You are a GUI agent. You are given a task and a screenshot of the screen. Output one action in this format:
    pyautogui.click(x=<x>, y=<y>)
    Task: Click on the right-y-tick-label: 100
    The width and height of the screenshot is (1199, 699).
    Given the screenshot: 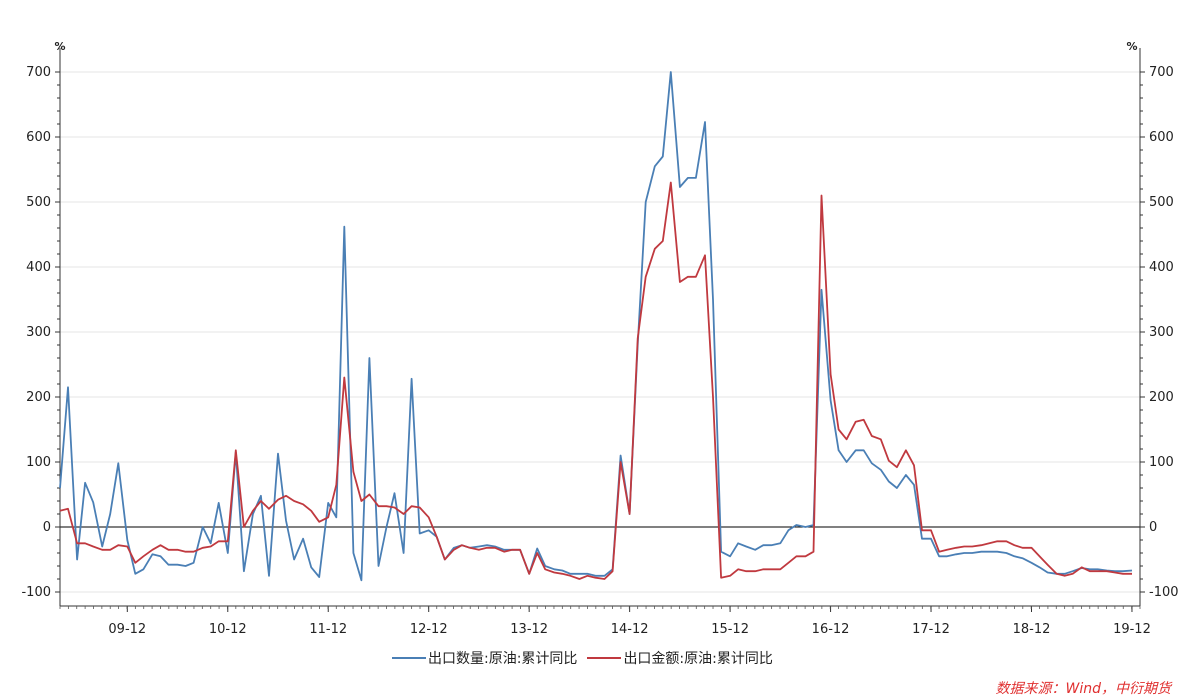 What is the action you would take?
    pyautogui.click(x=1161, y=462)
    